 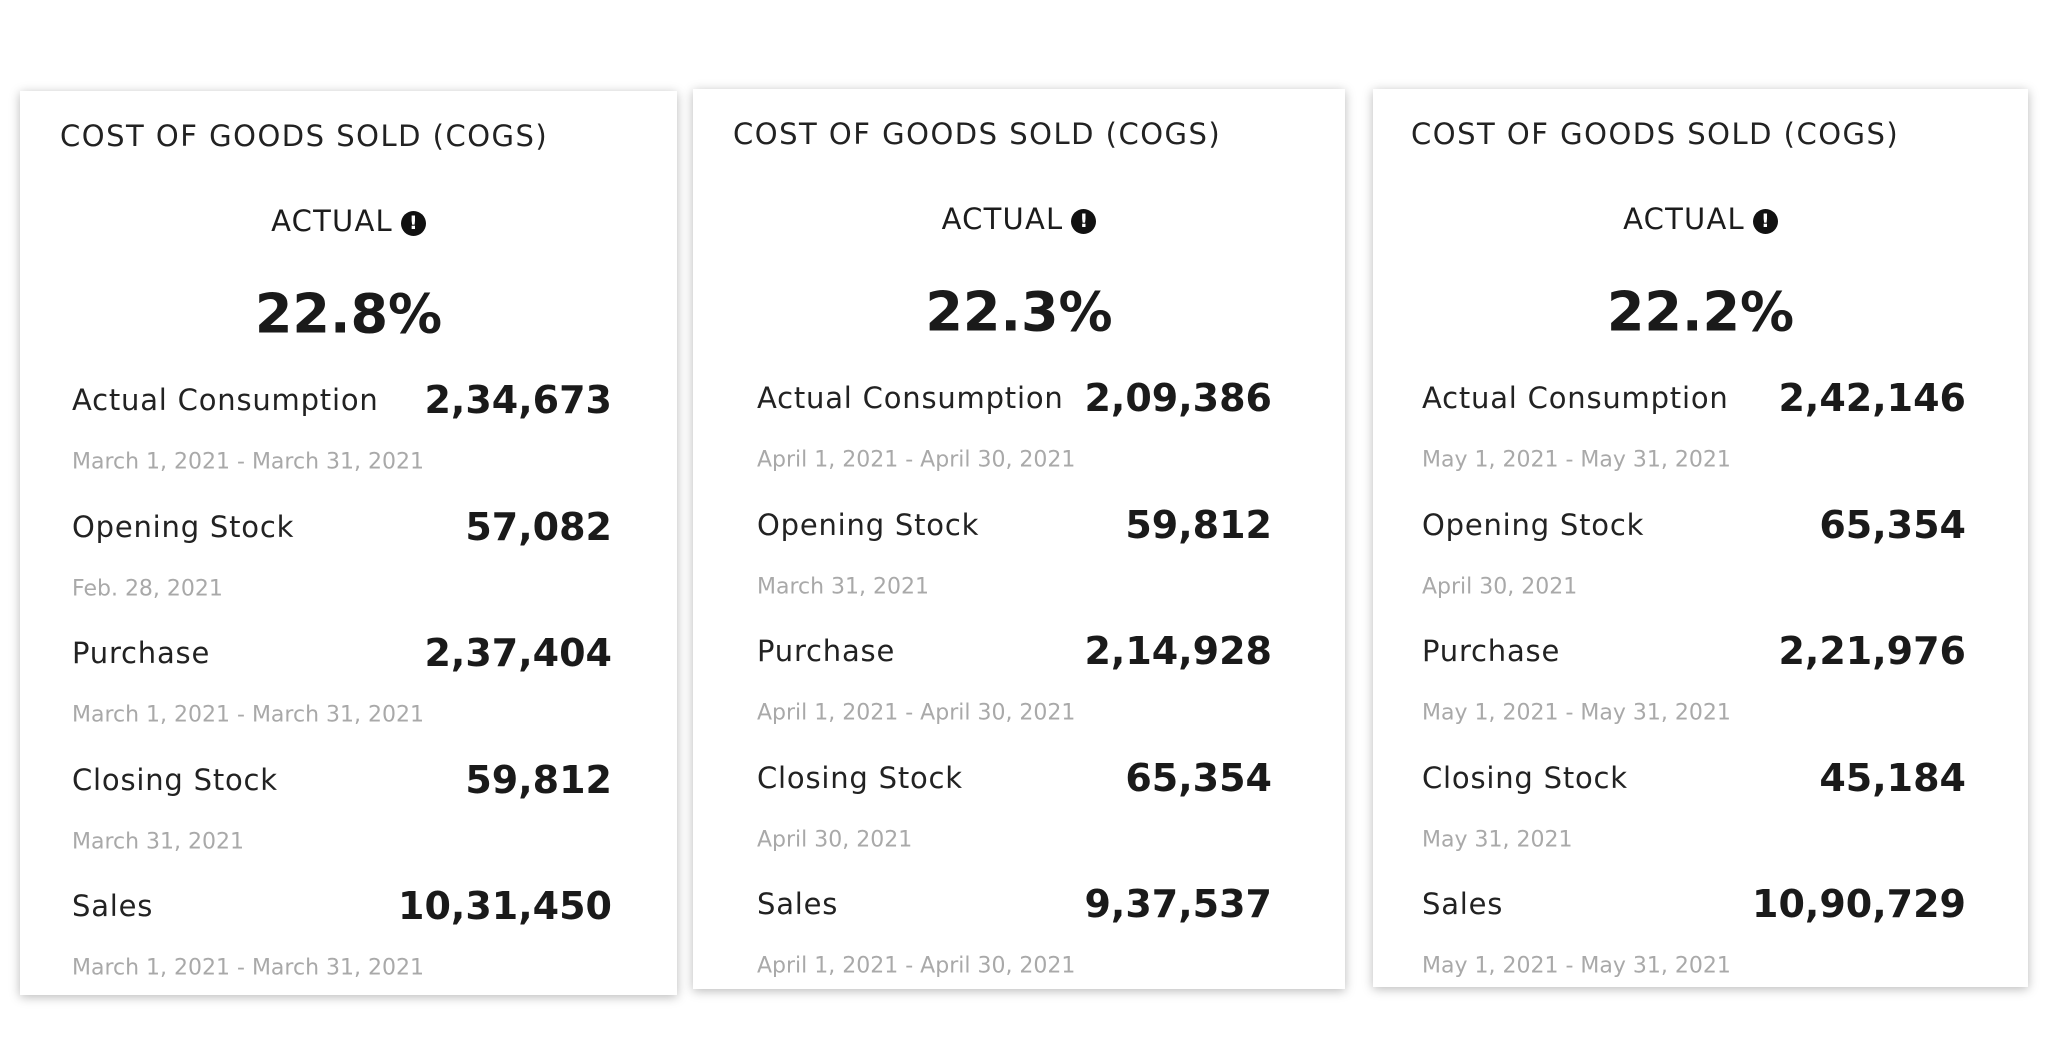 I want to click on actual-consumption-value: 2,42,146, so click(x=1872, y=398).